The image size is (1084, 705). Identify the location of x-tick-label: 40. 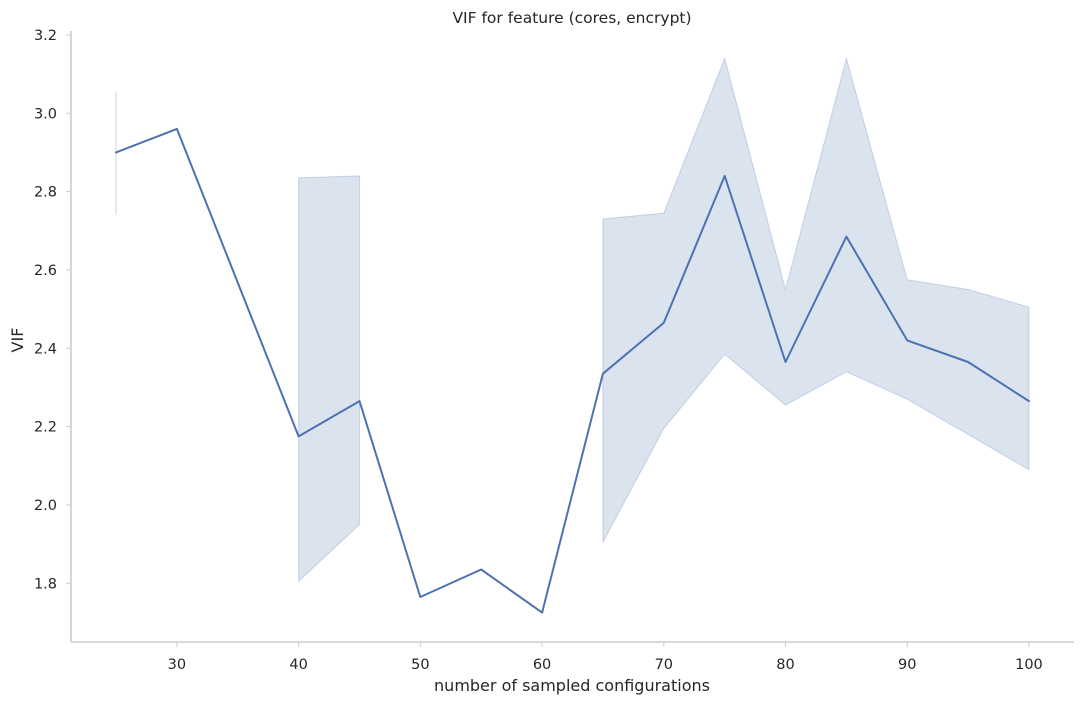
(298, 665).